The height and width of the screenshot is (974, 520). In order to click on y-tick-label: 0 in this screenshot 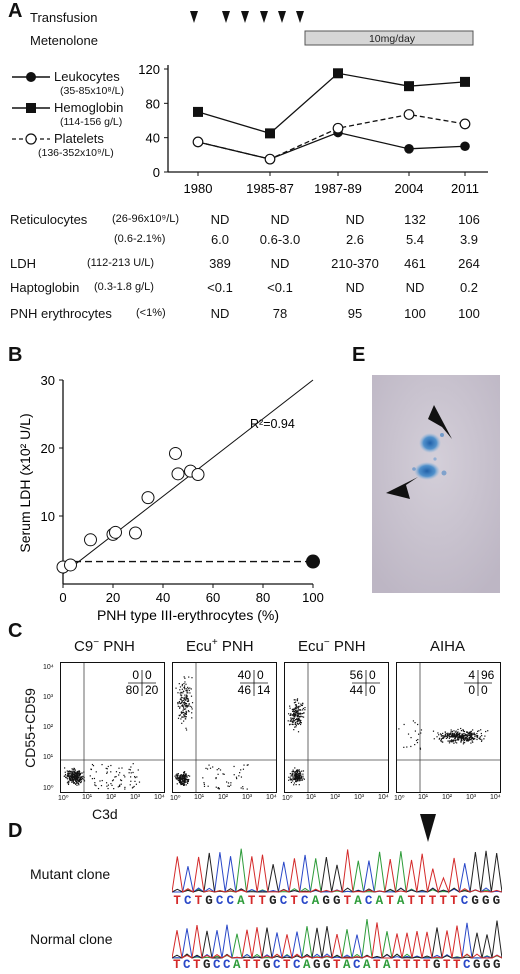, I will do `click(156, 172)`.